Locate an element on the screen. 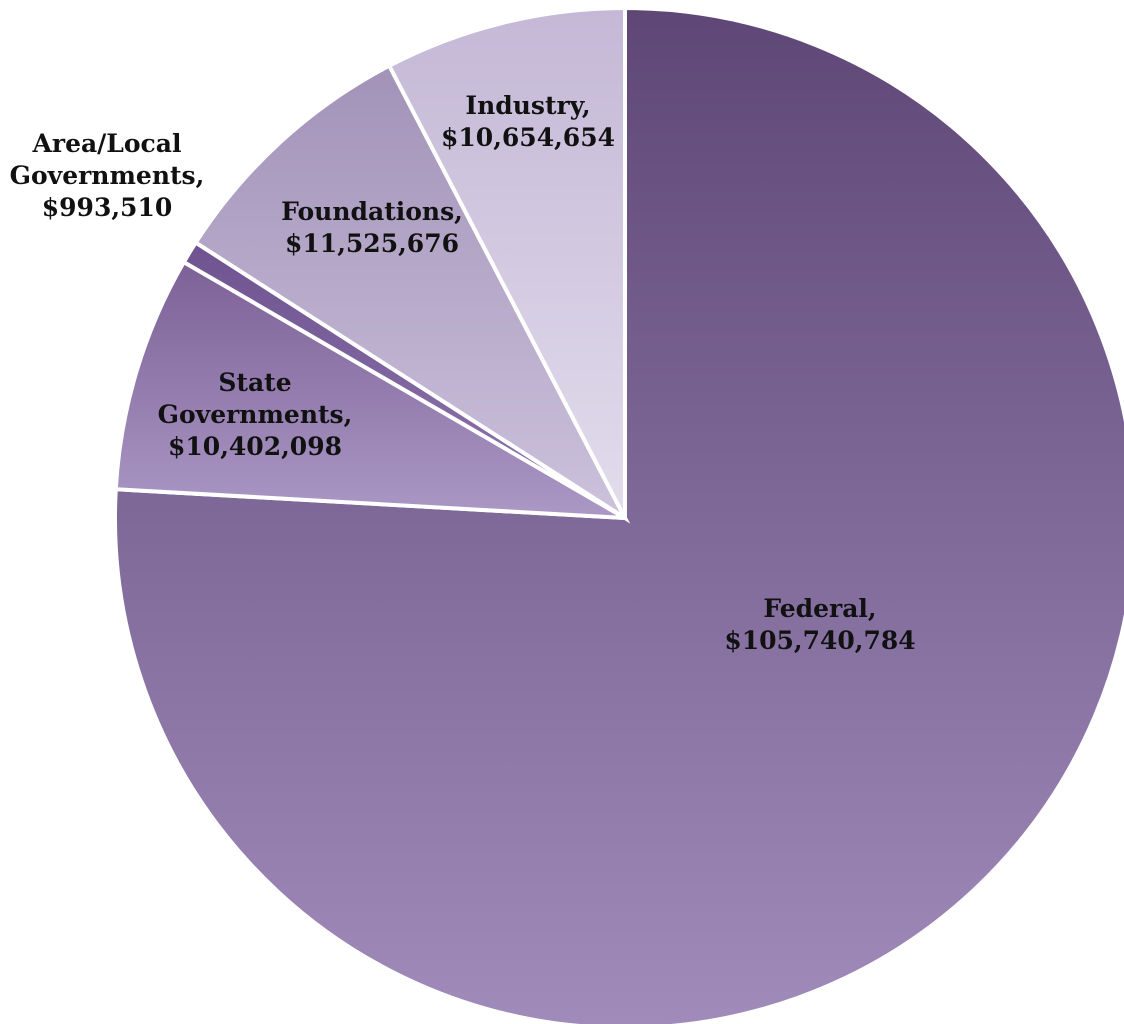  label-line: $11,525,676 is located at coordinates (372, 243).